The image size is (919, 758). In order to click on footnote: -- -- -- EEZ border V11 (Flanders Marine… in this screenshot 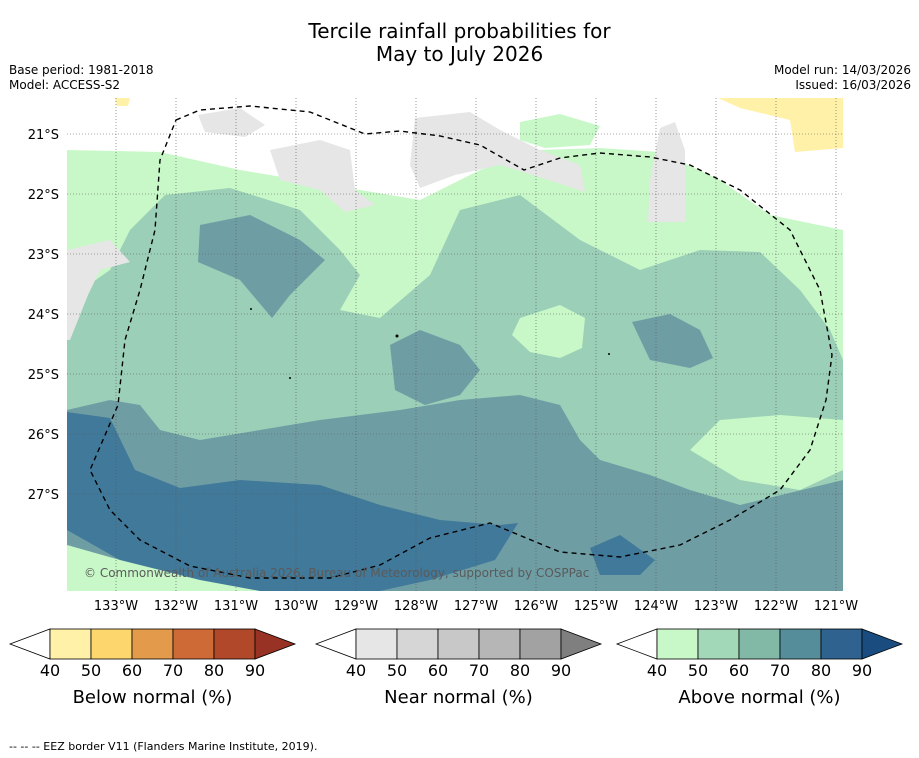, I will do `click(163, 746)`.